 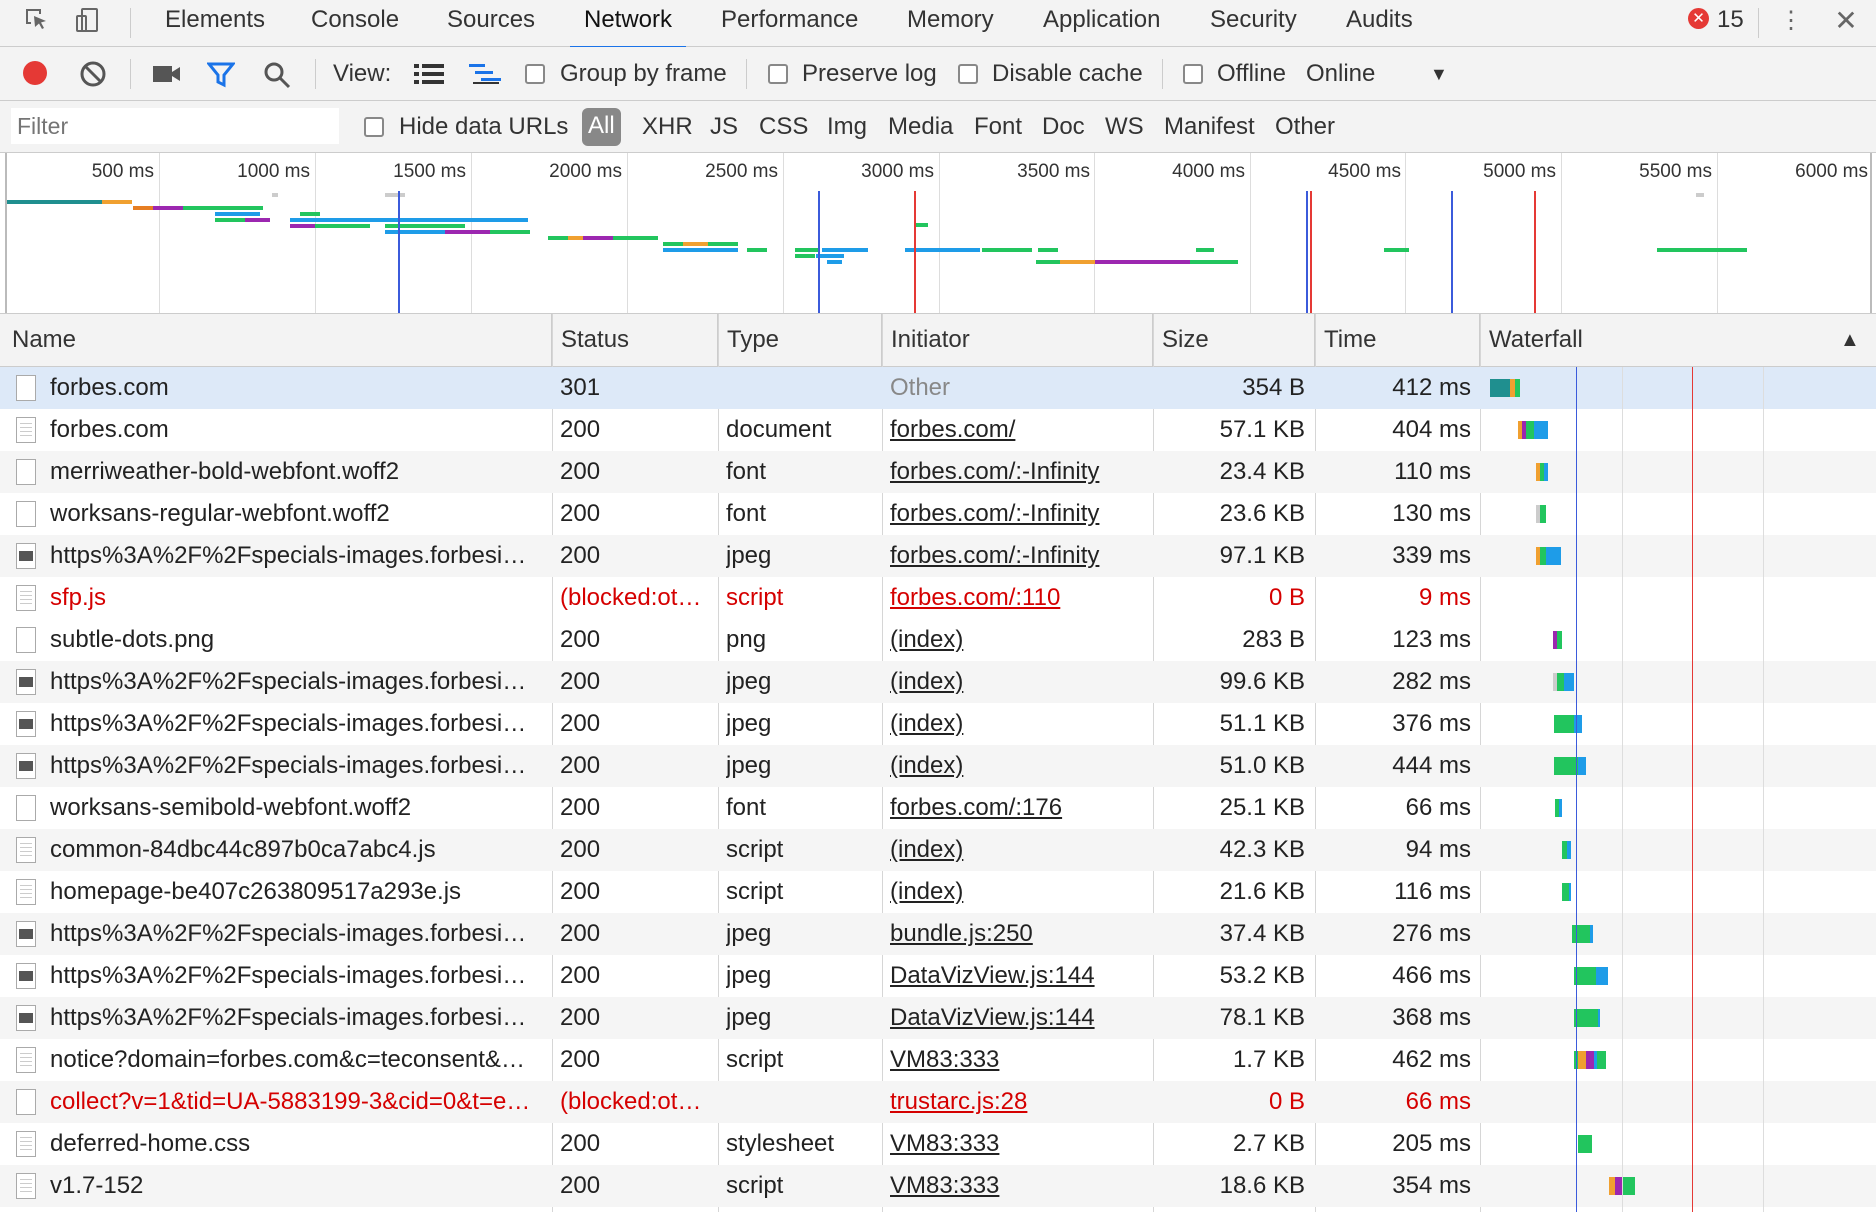 I want to click on tab-sources: Sources, so click(x=491, y=19).